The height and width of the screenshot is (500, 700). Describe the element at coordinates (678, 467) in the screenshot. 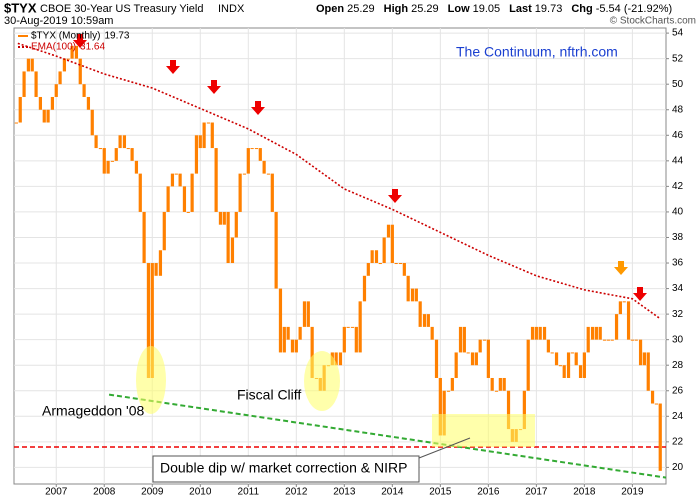

I see `y-tick-label: 20` at that location.